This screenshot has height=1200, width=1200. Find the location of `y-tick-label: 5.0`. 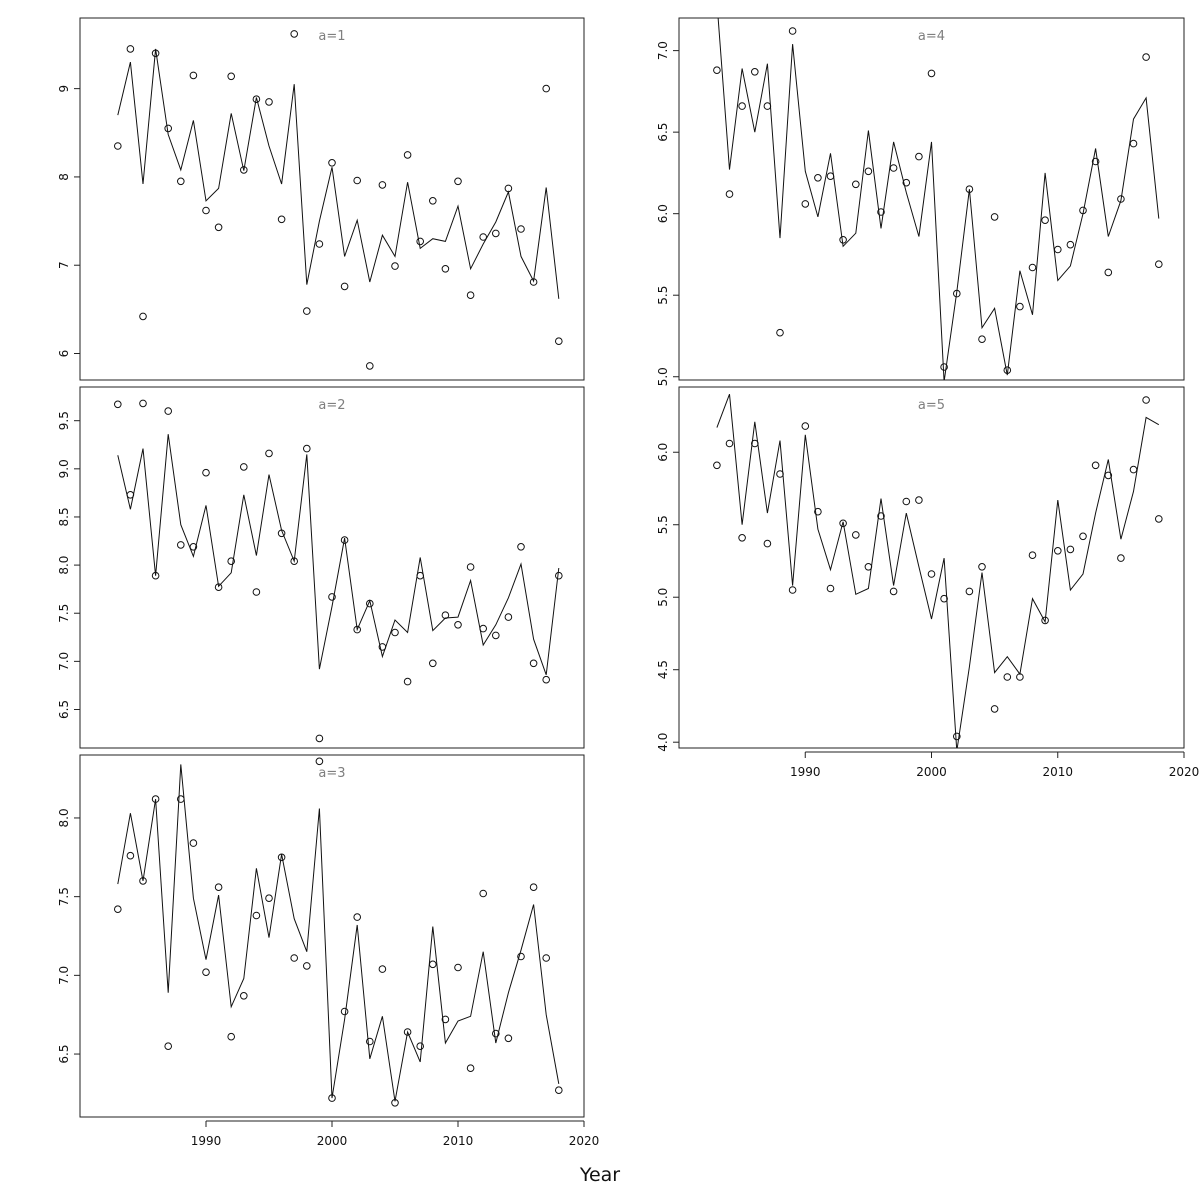

y-tick-label: 5.0 is located at coordinates (663, 597).